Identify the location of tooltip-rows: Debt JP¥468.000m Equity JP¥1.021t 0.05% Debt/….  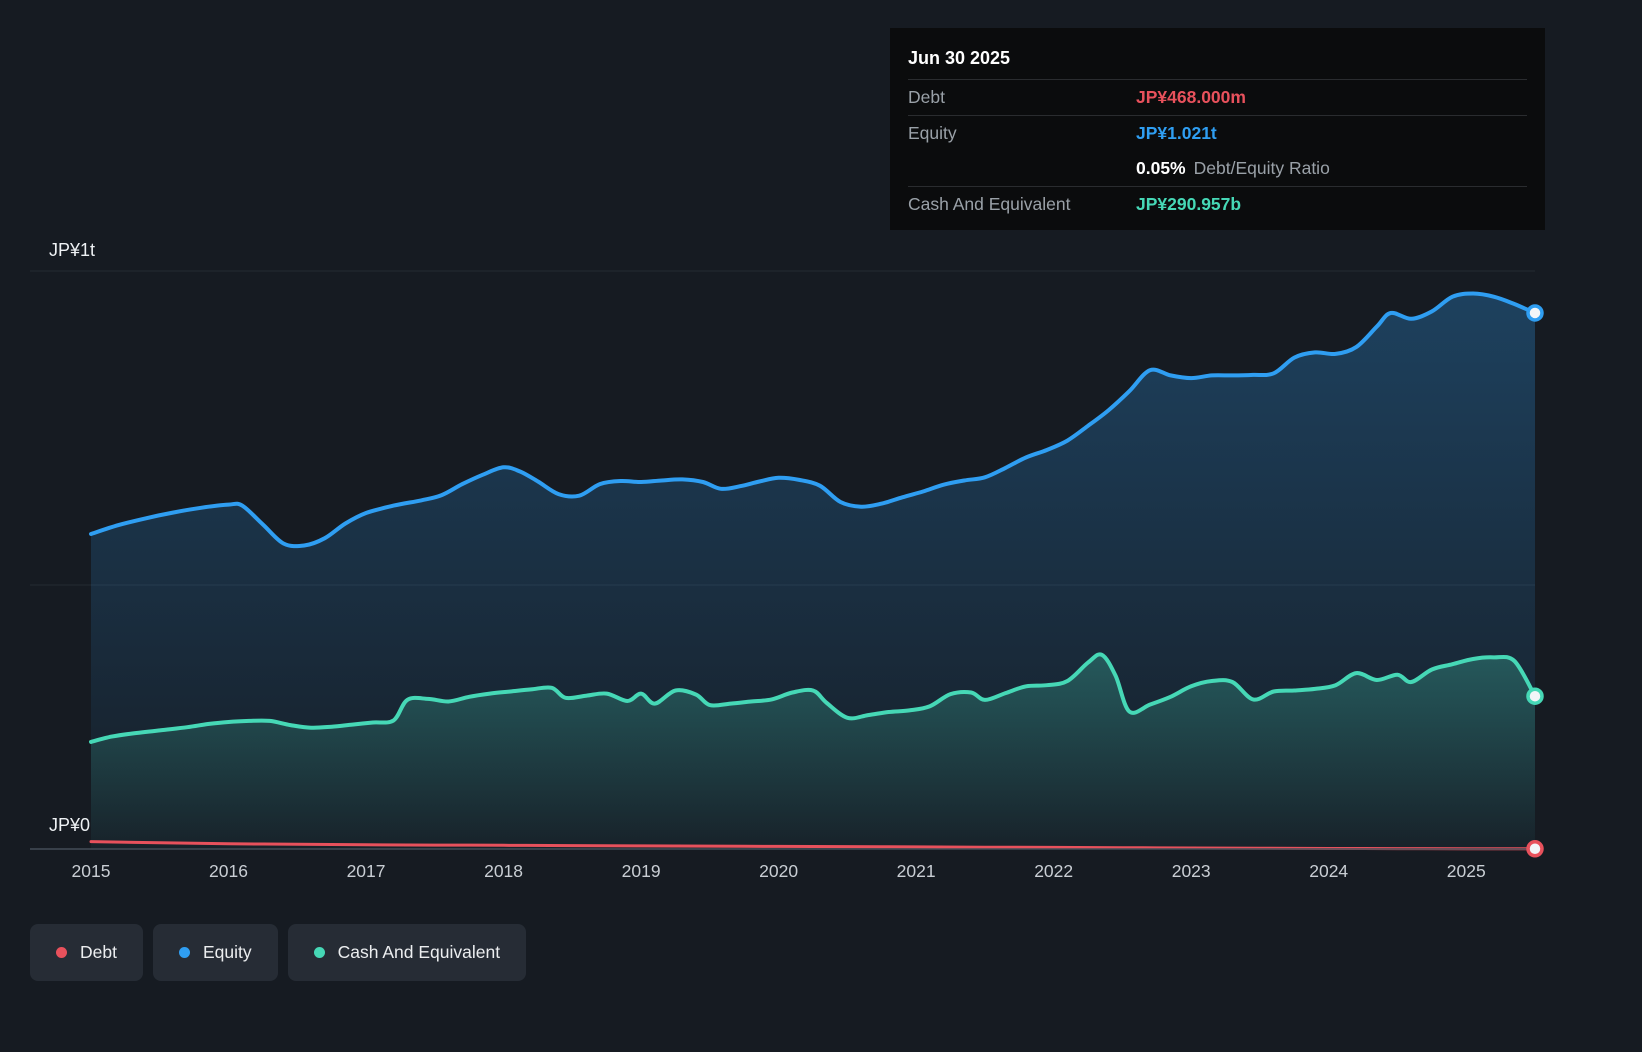
(1217, 150).